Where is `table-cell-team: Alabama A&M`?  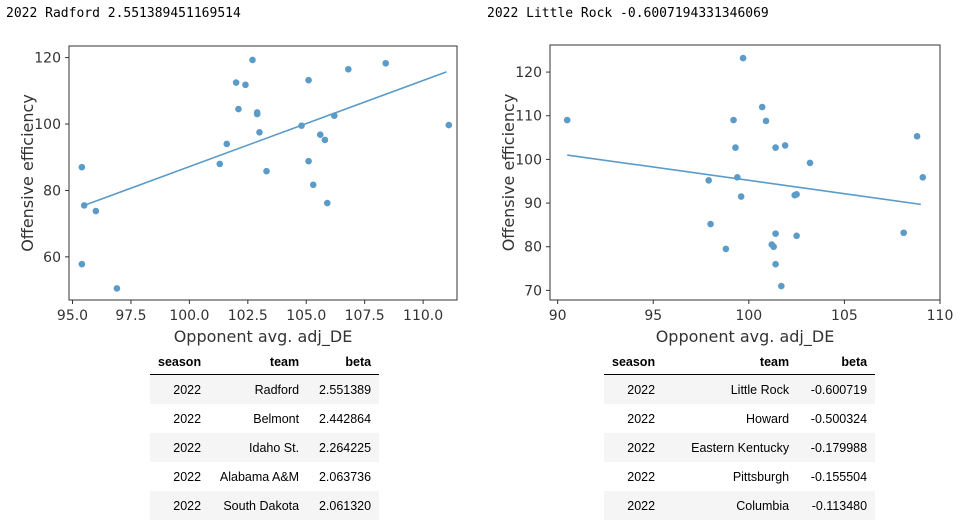 table-cell-team: Alabama A&M is located at coordinates (259, 476).